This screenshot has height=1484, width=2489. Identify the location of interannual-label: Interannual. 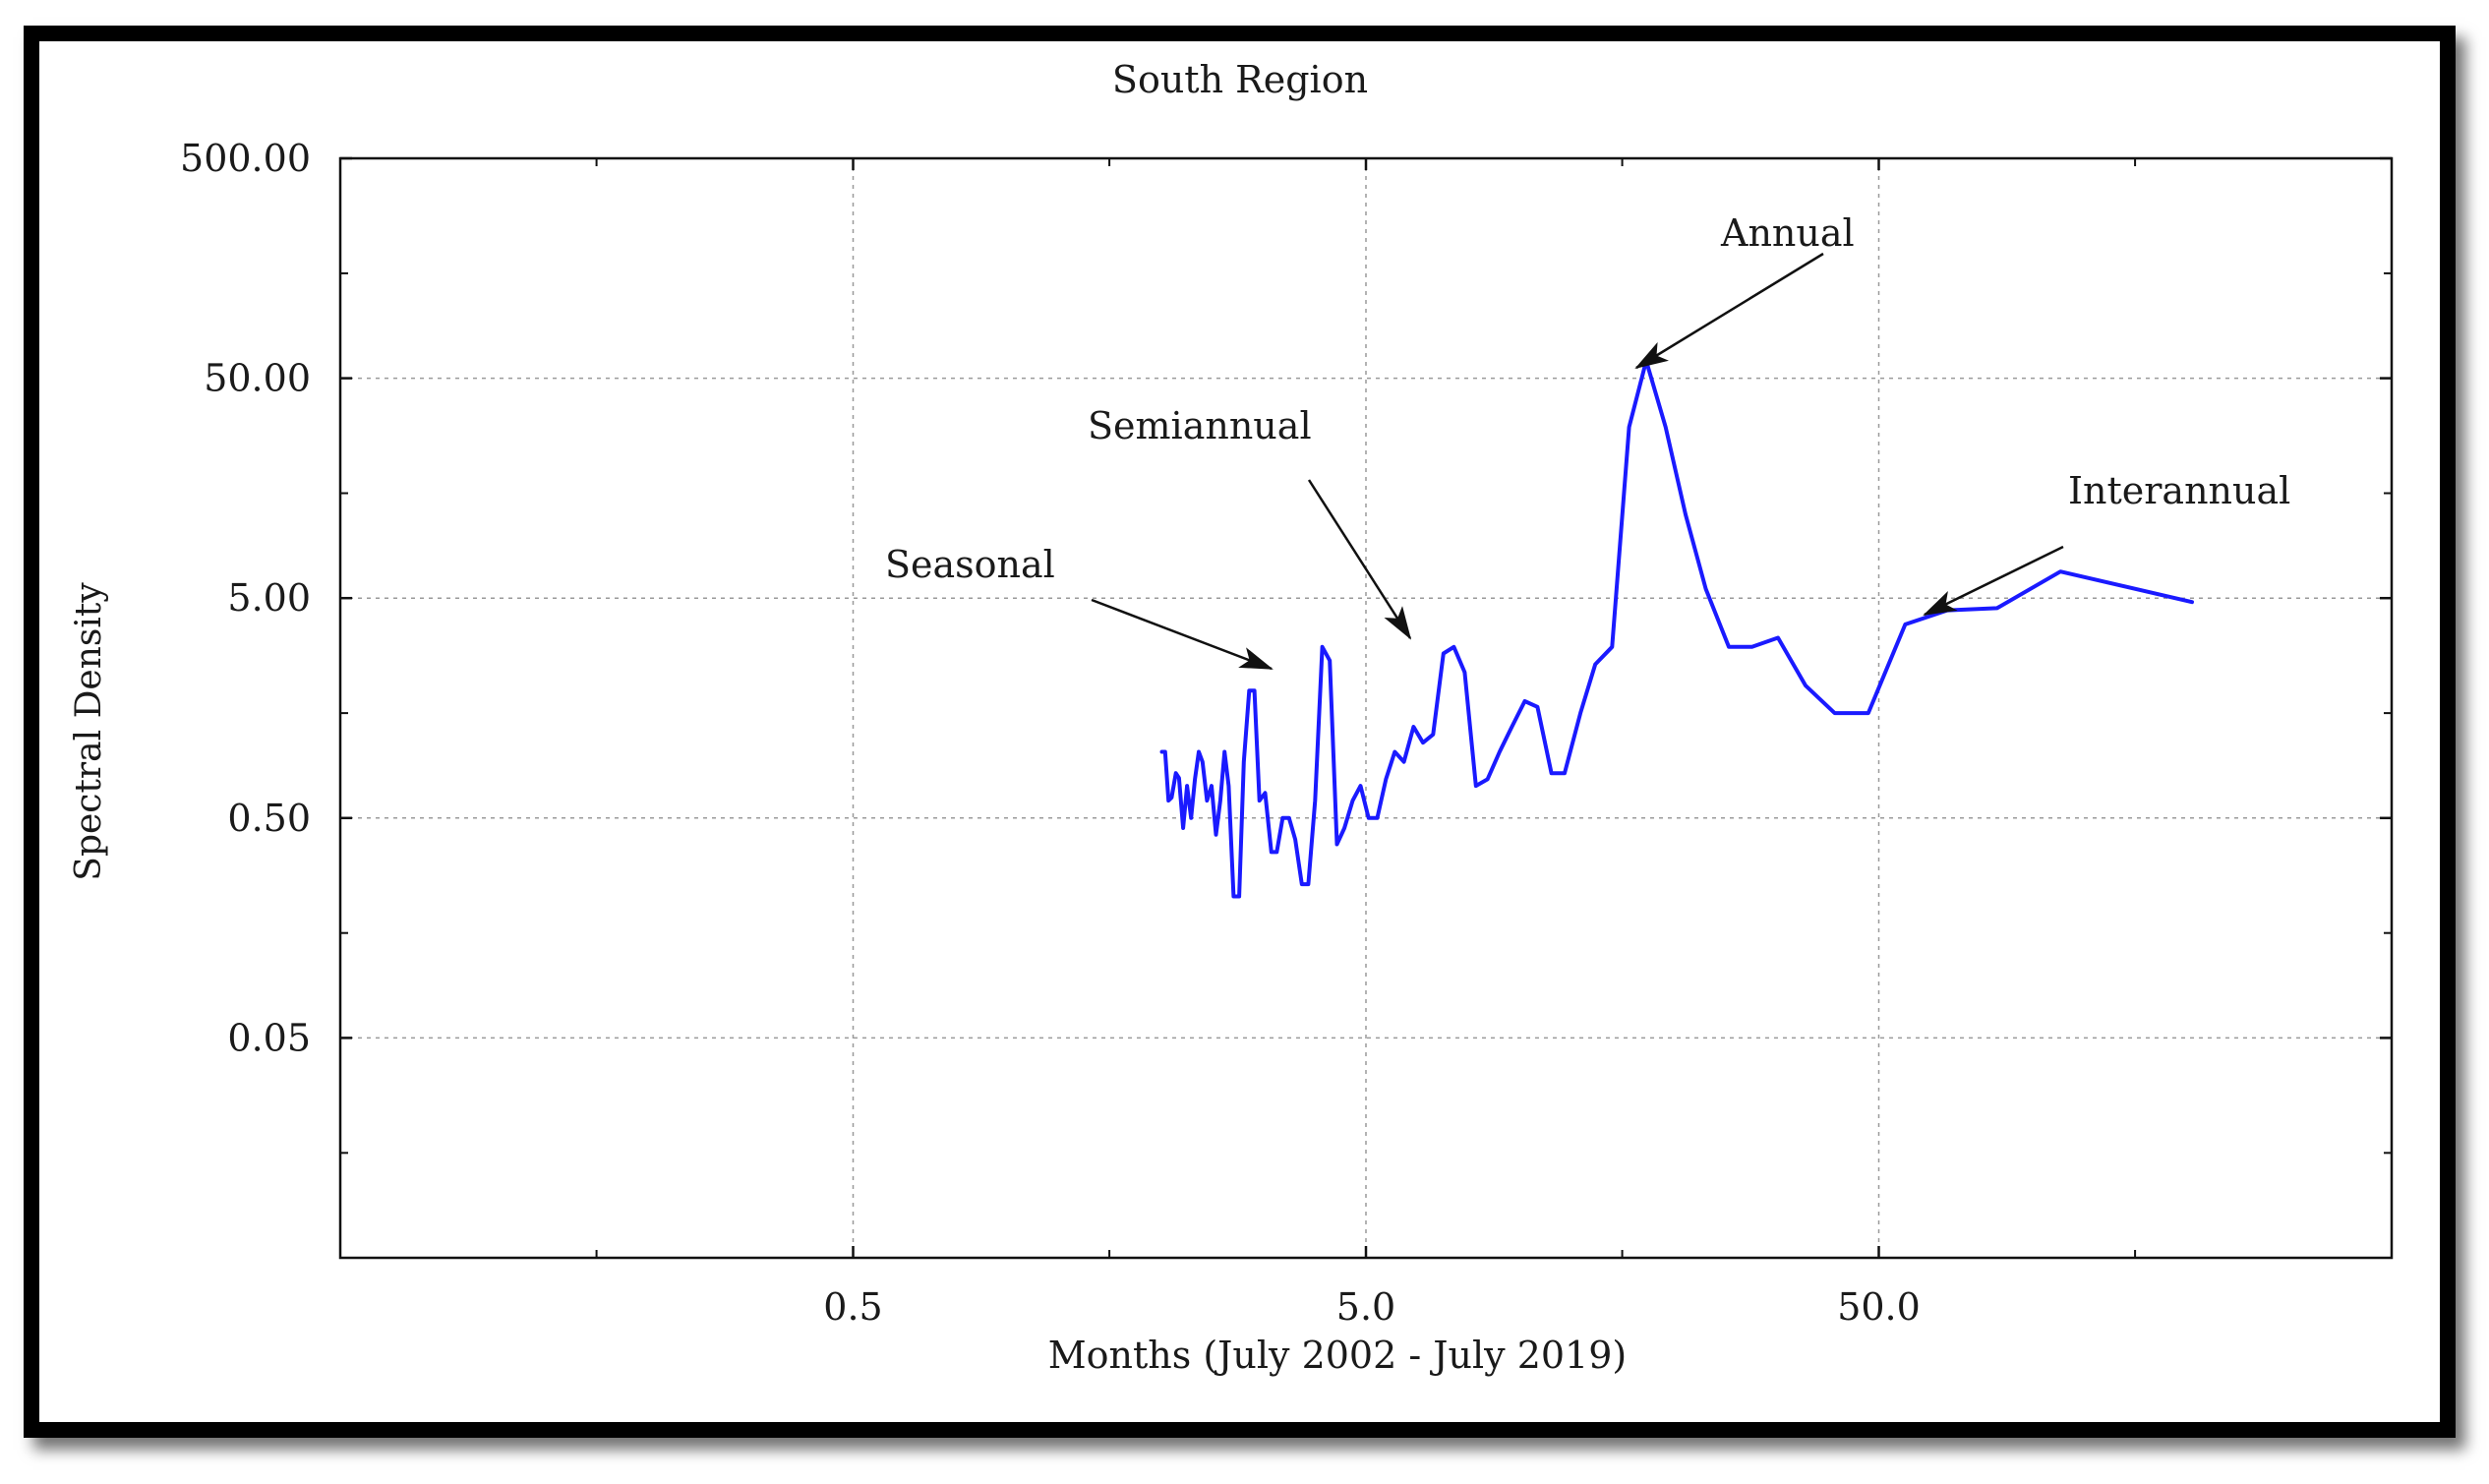
(2179, 491).